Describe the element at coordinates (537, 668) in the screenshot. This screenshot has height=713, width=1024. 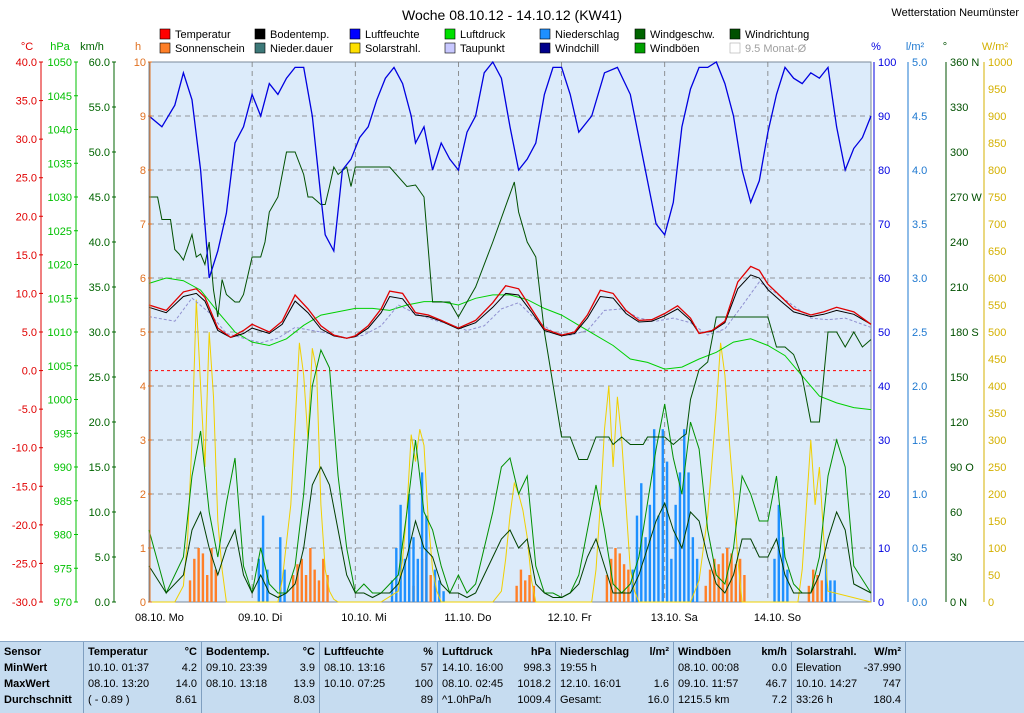
I see `stats-cell-value: 998.3` at that location.